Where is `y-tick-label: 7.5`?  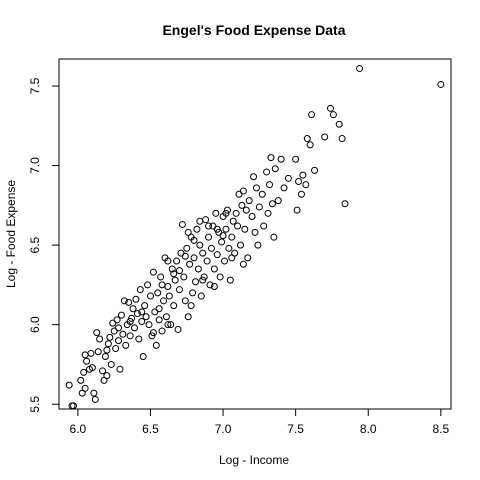 y-tick-label: 7.5 is located at coordinates (35, 85).